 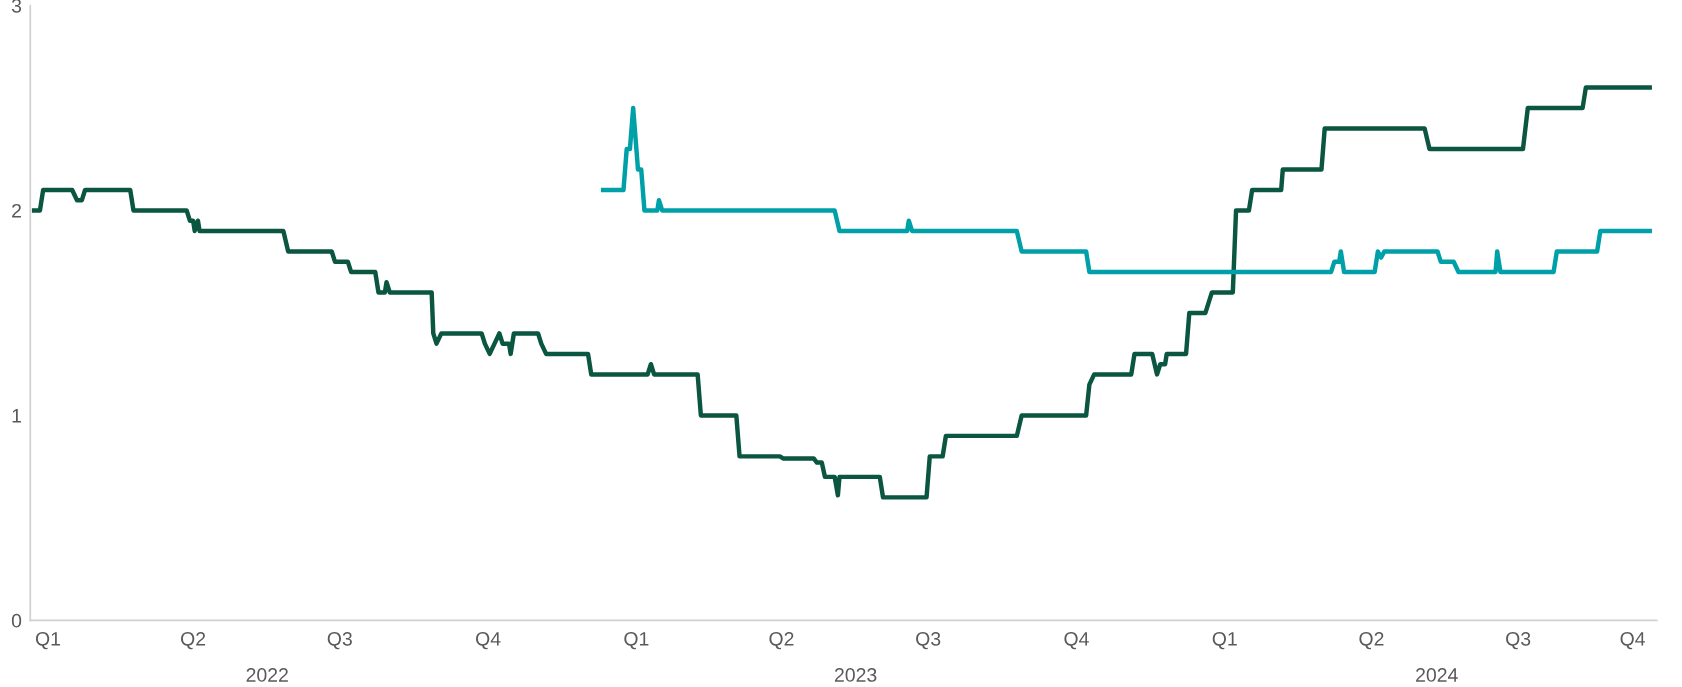 I want to click on text: 2023, so click(x=855, y=675).